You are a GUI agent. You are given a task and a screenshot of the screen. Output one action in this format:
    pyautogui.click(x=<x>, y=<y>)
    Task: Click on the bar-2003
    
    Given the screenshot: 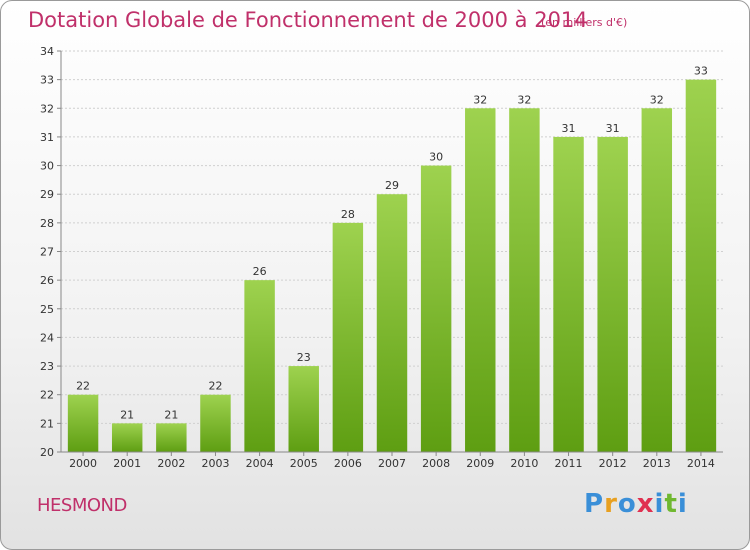 What is the action you would take?
    pyautogui.click(x=215, y=423)
    